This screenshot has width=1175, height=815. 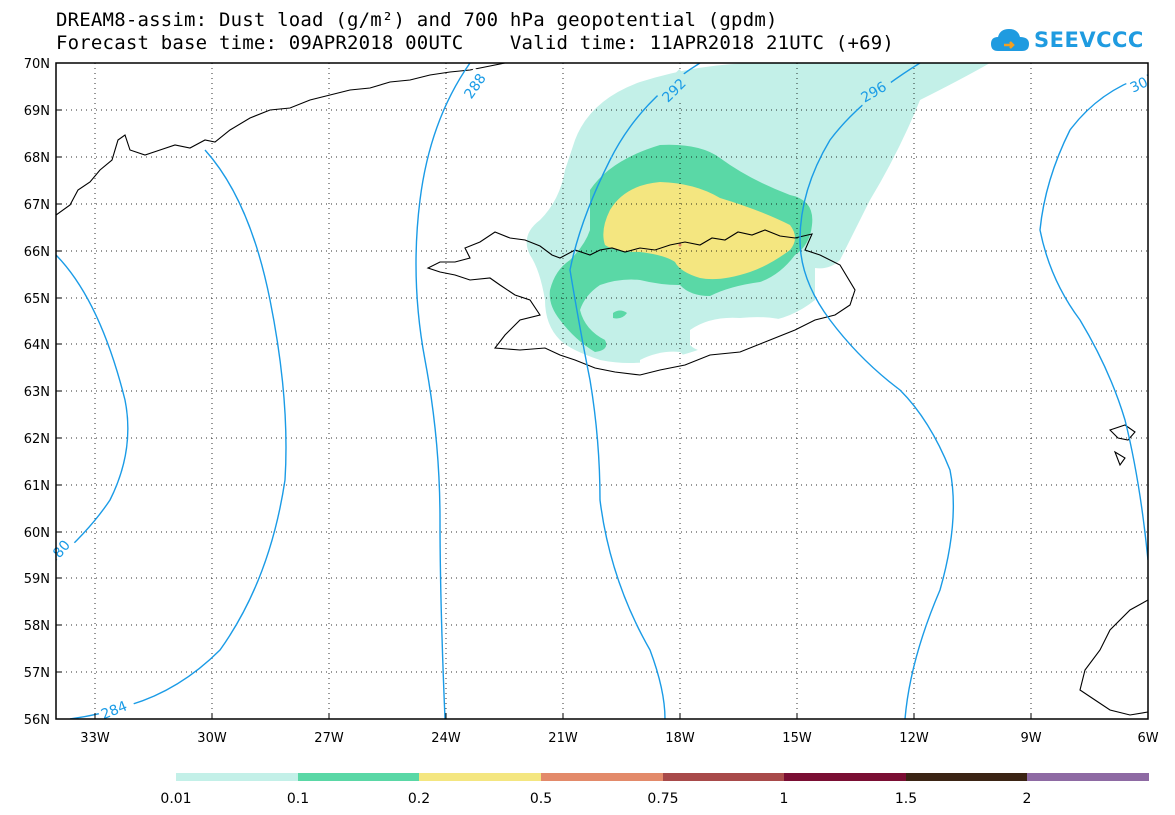 I want to click on lat-label-57n: 57N, so click(x=37, y=673).